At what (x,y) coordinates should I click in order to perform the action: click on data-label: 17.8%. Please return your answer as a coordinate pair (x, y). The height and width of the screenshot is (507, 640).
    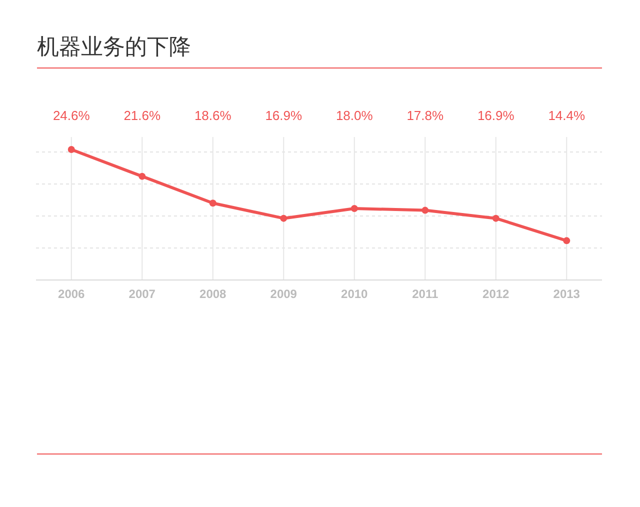
    Looking at the image, I should click on (425, 115).